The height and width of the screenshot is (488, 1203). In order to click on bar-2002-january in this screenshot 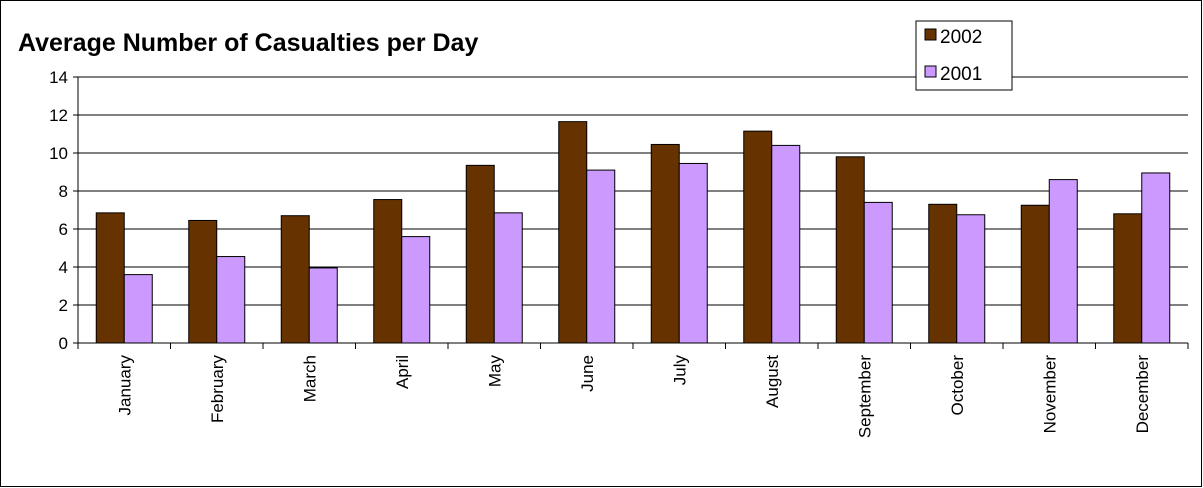, I will do `click(110, 278)`.